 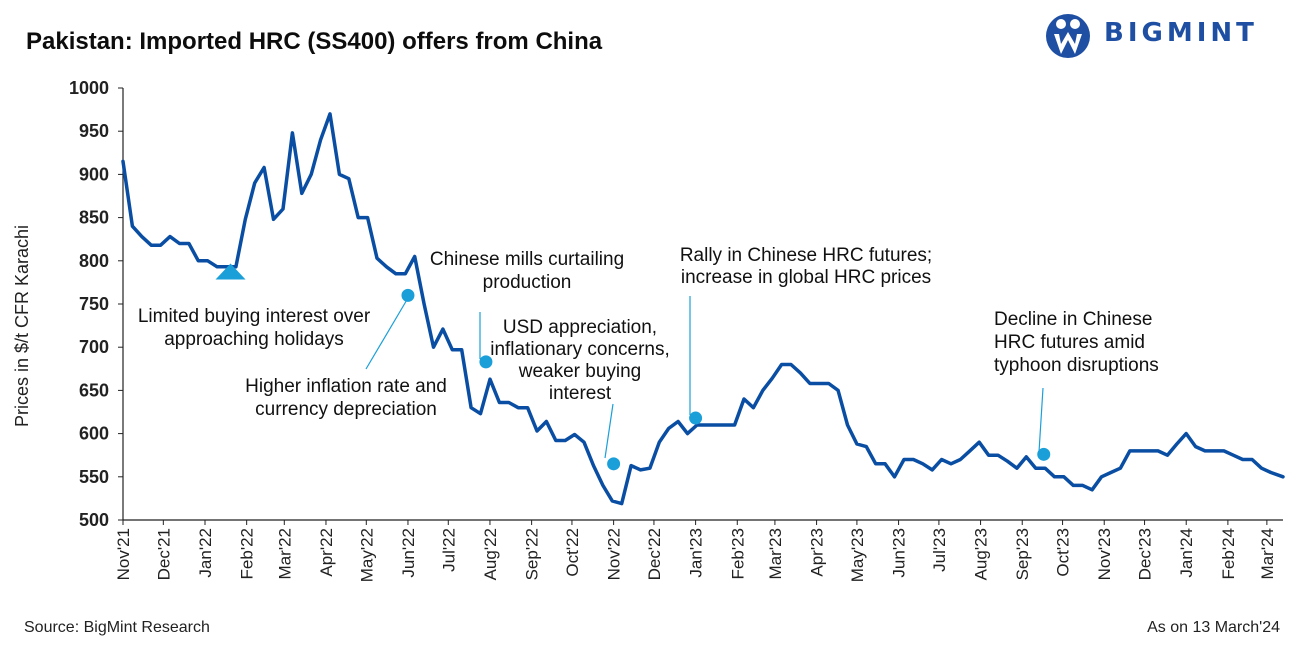 What do you see at coordinates (580, 371) in the screenshot?
I see `annotation-line: weaker buying` at bounding box center [580, 371].